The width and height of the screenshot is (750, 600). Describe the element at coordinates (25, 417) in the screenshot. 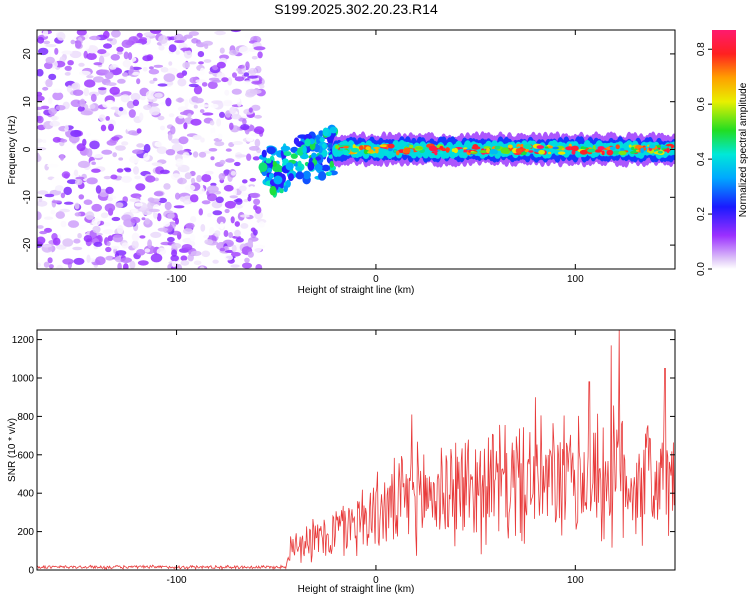

I see `y-tick-label: 800` at that location.